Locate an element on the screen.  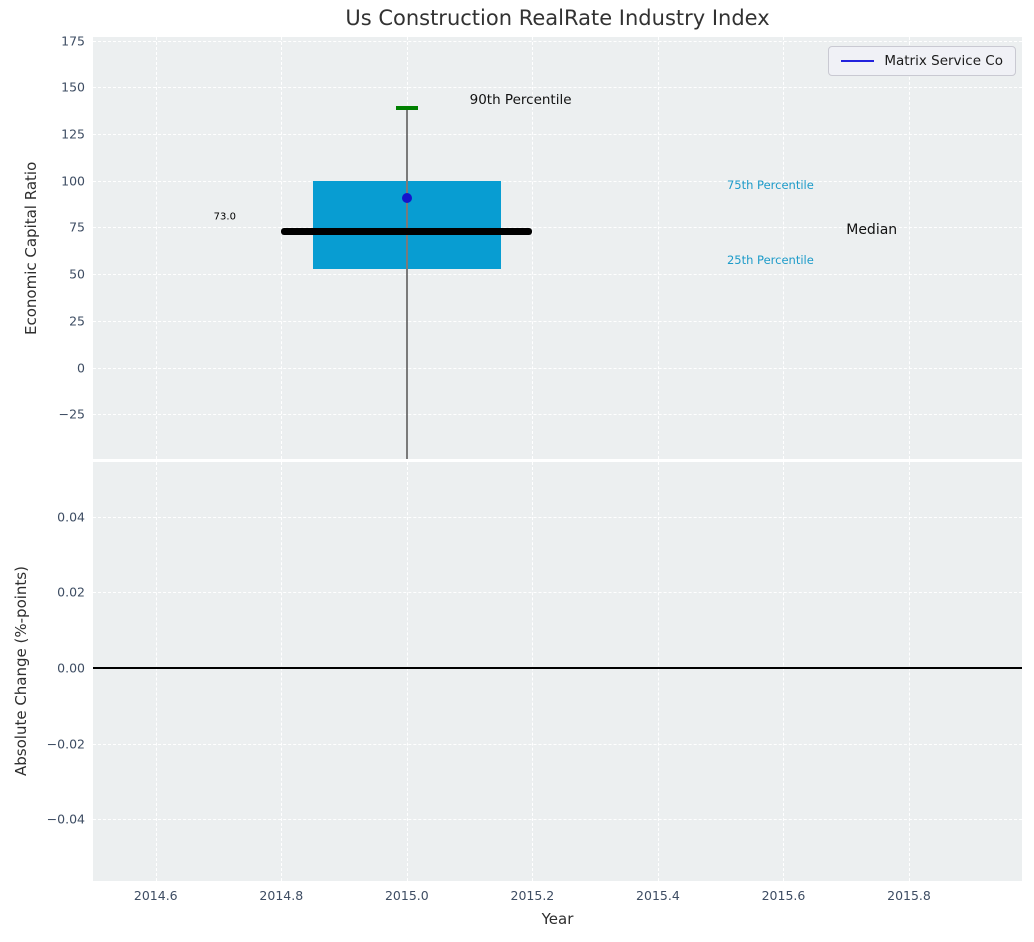
annotation-p25-percentile-label: 25th Percentile is located at coordinates (770, 259).